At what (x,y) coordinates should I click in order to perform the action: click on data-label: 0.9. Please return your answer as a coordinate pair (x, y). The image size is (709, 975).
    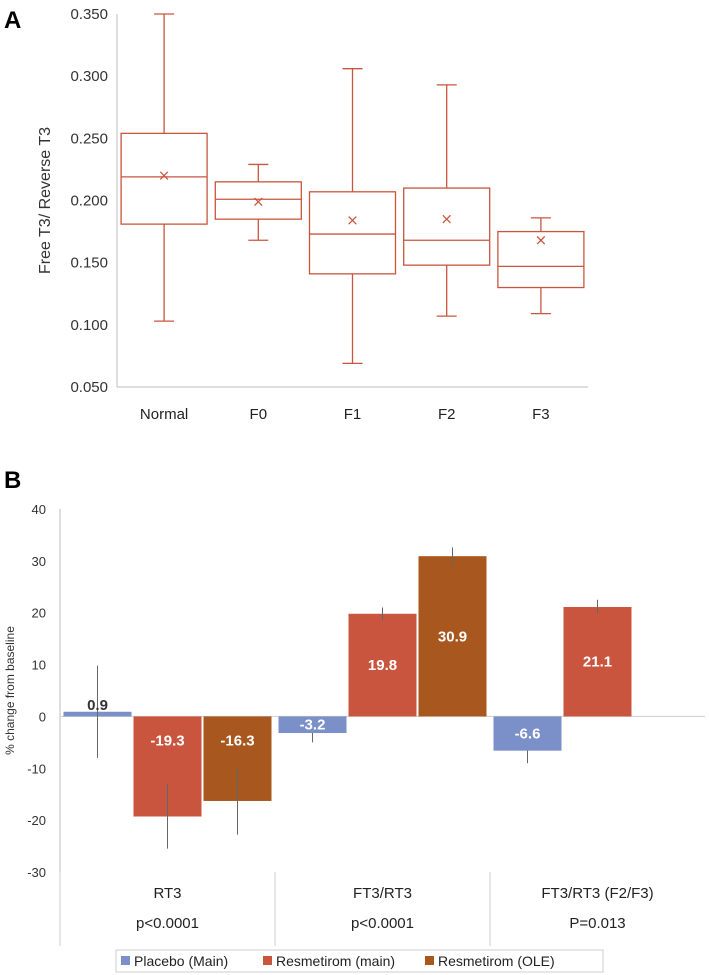
    Looking at the image, I should click on (97, 705).